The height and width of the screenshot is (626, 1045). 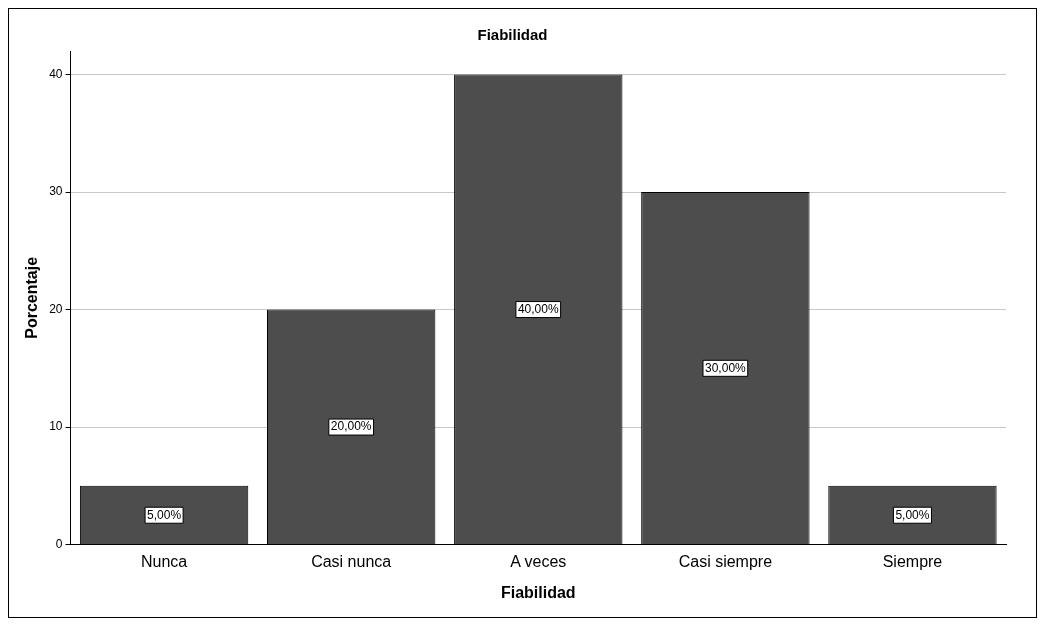 I want to click on x-tick-label: Casi nunca, so click(x=351, y=561).